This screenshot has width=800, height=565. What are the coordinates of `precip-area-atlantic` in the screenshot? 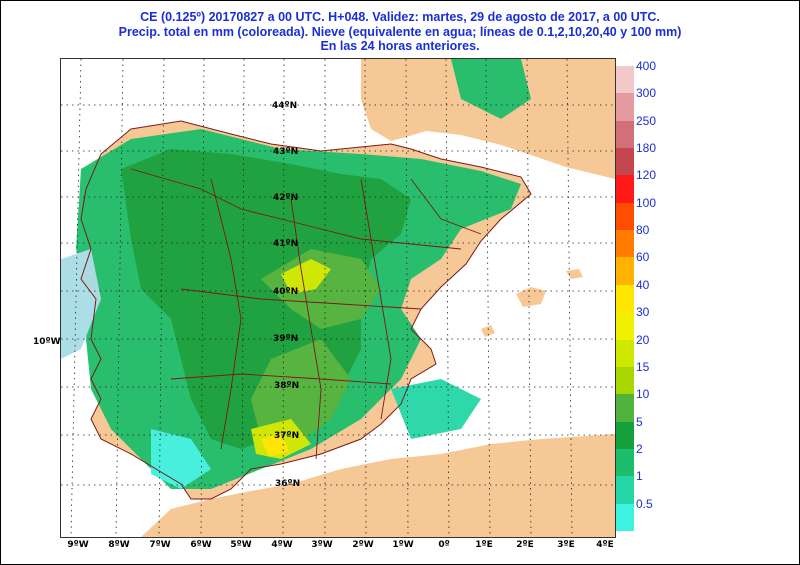 It's located at (81, 304).